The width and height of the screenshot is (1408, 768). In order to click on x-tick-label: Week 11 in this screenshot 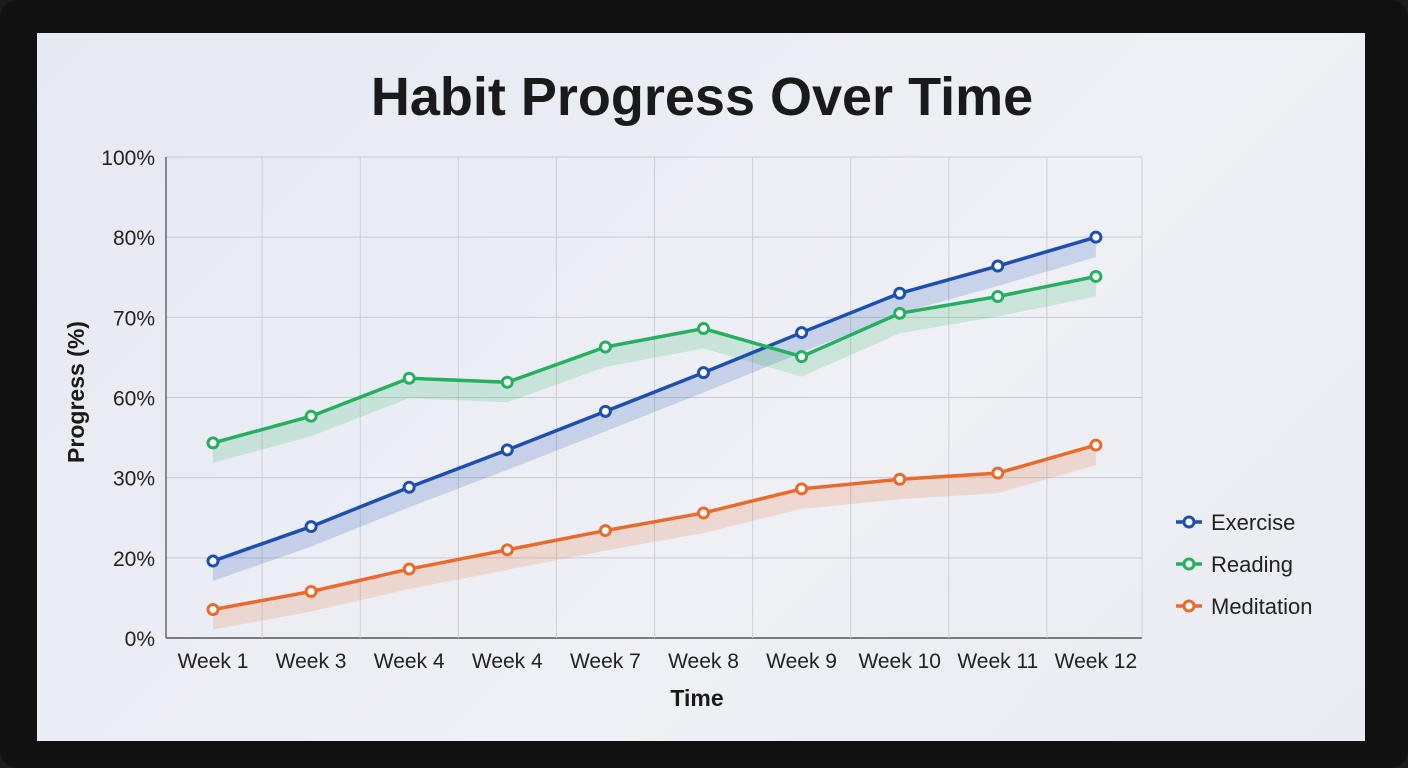, I will do `click(997, 661)`.